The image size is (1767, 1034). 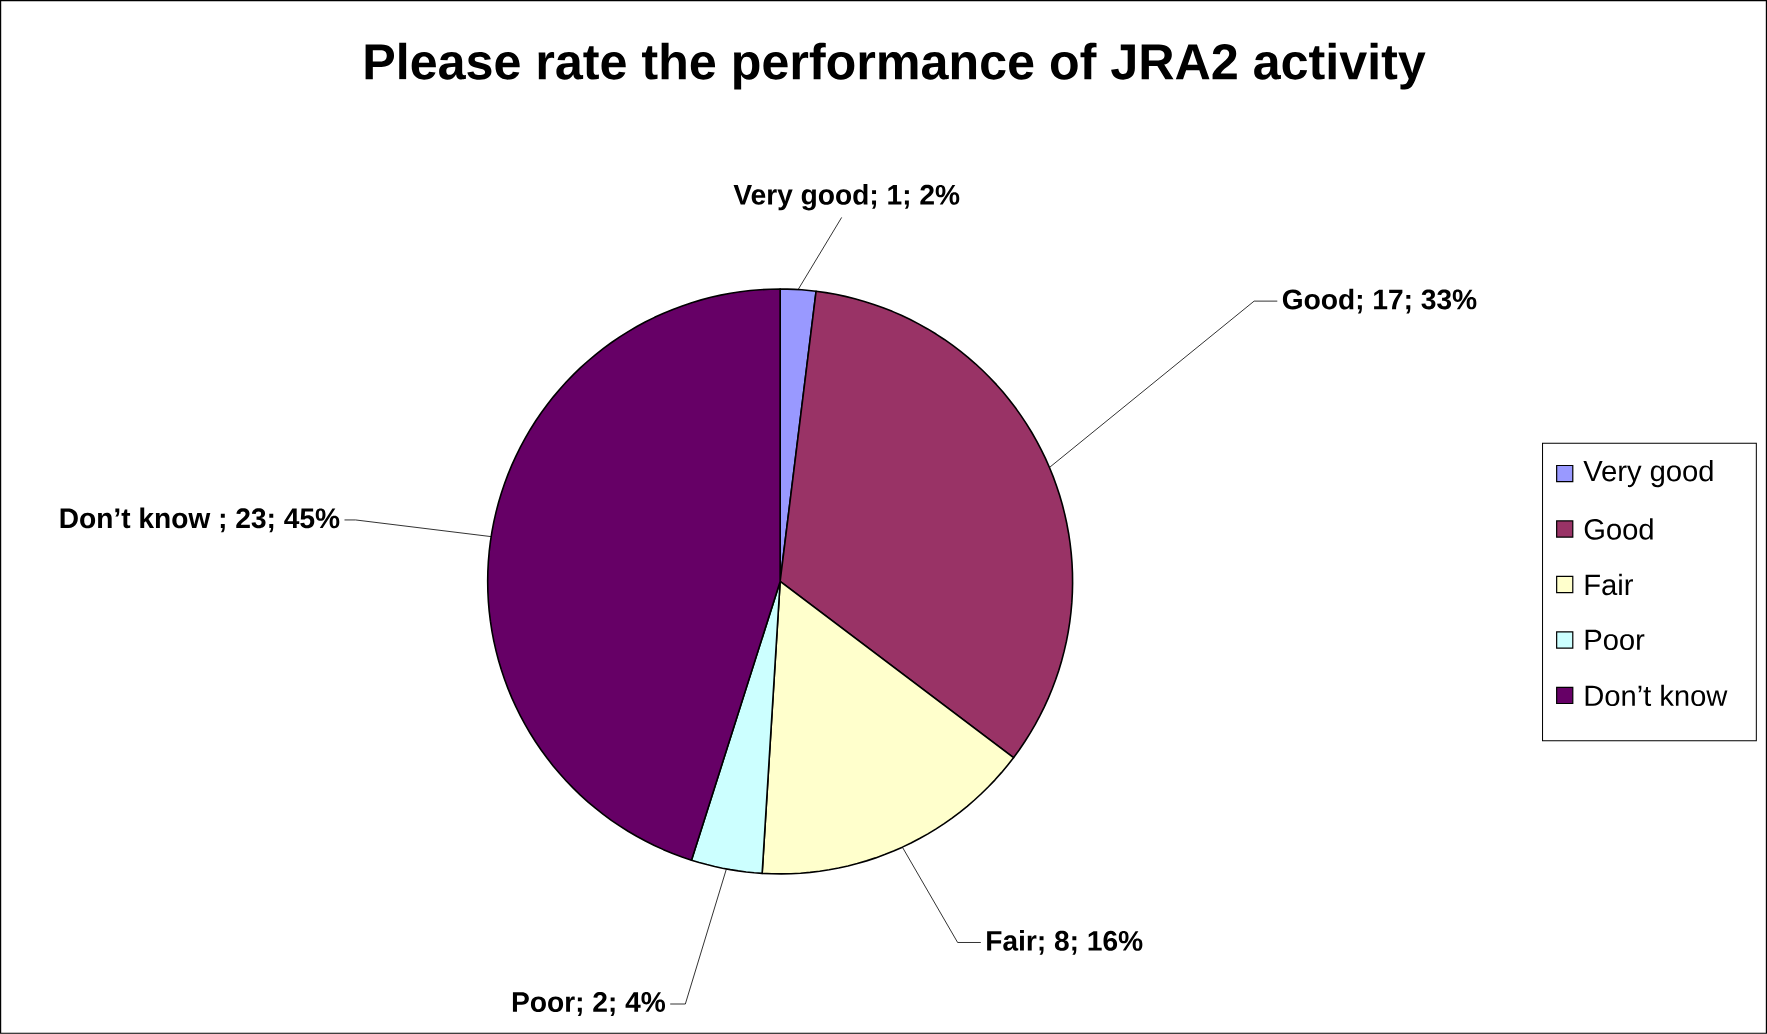 What do you see at coordinates (895, 66) in the screenshot?
I see `chart-title: Please rate the performance of JRA2 activity` at bounding box center [895, 66].